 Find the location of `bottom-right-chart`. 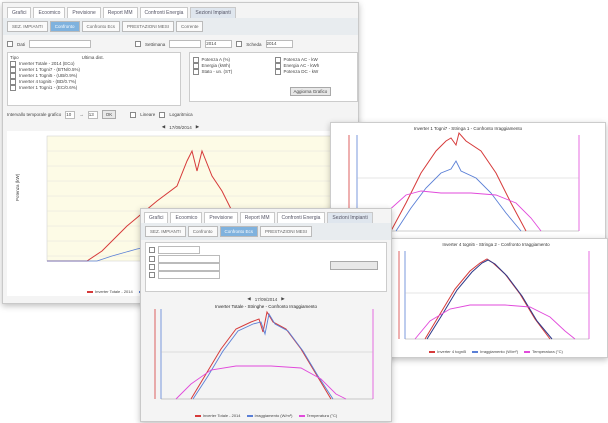

bottom-right-chart is located at coordinates (494, 295).